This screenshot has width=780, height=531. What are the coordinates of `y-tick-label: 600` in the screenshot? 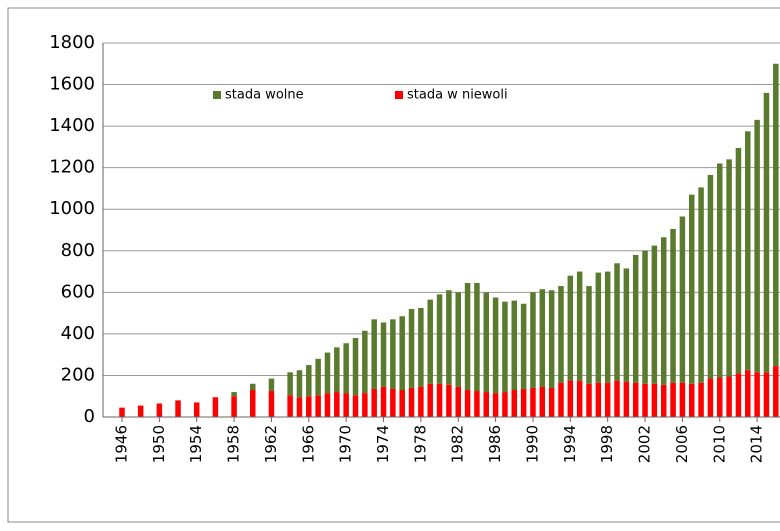 It's located at (78, 291).